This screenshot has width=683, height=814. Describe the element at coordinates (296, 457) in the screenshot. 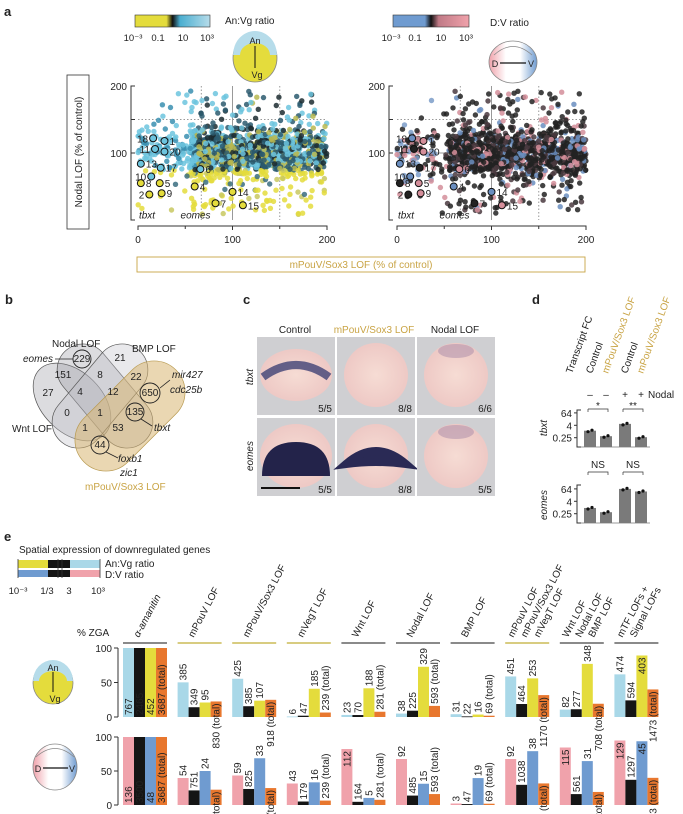

I see `ish-image: 5/5` at that location.